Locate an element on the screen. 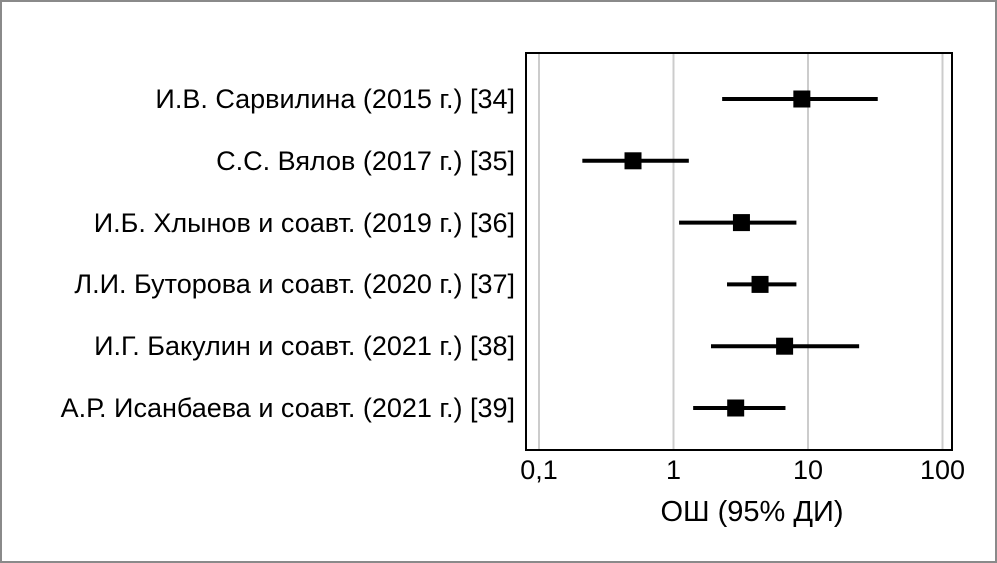 The width and height of the screenshot is (997, 563). study-label: И.Б. Хлынов и соавт. (2019 г.) [36] is located at coordinates (304, 222).